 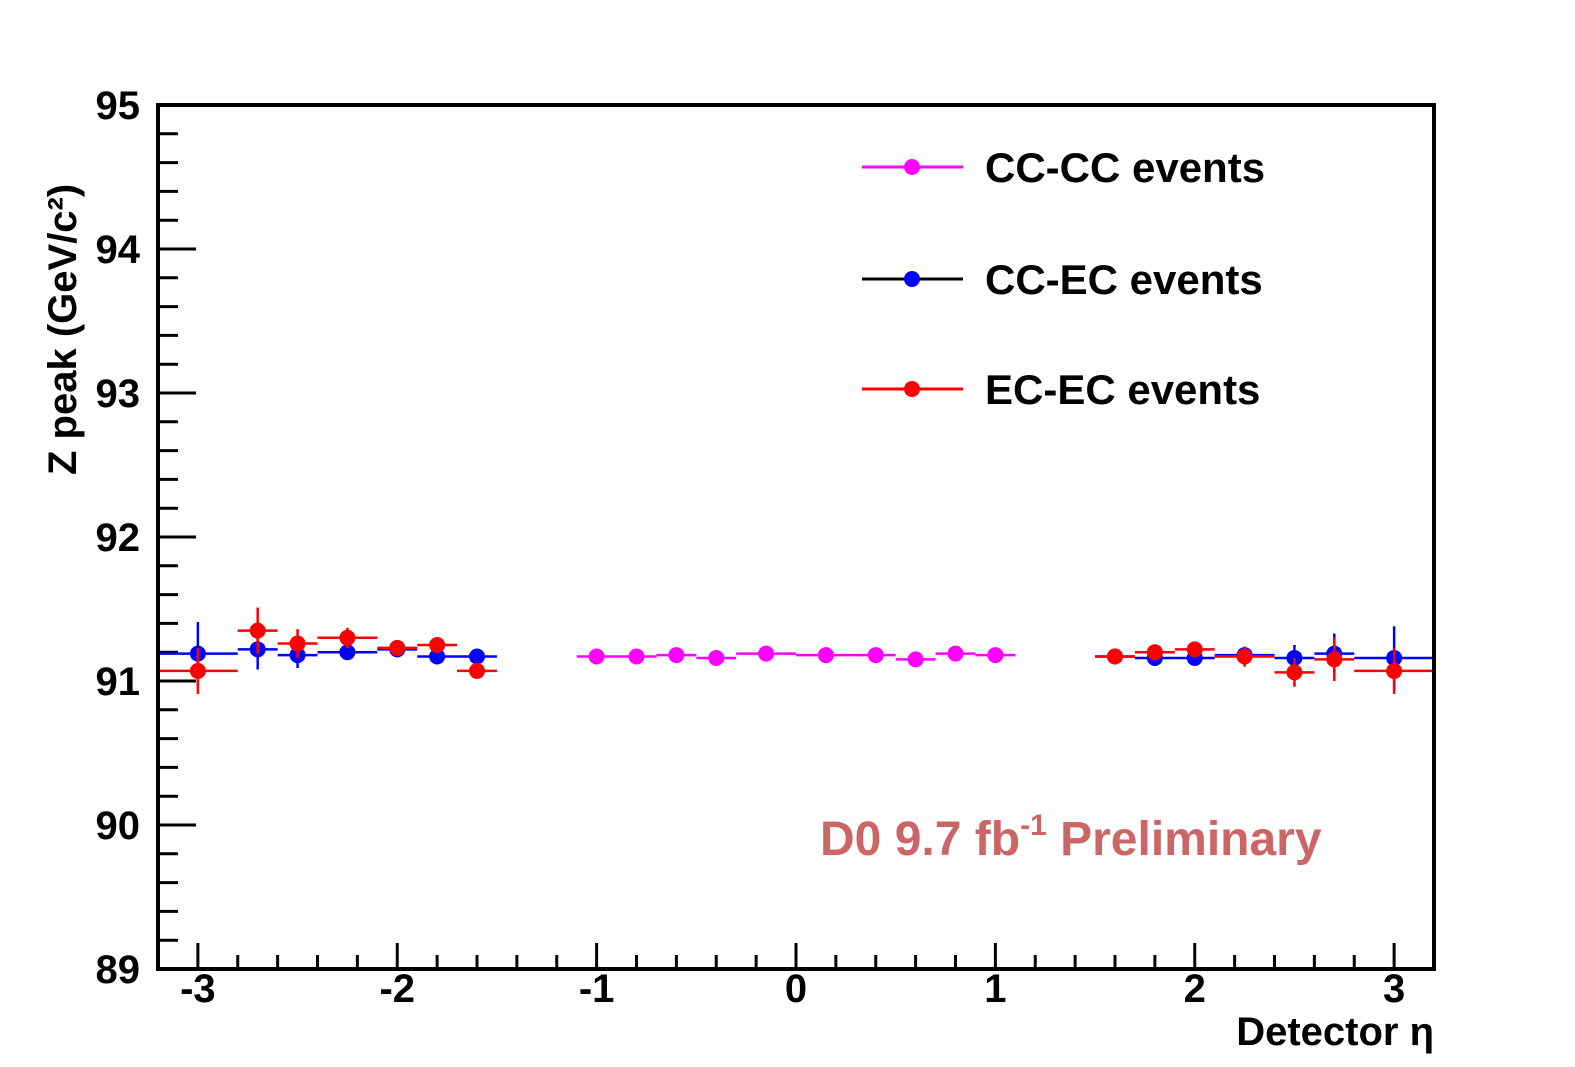 What do you see at coordinates (597, 989) in the screenshot?
I see `x-tick-label: -1` at bounding box center [597, 989].